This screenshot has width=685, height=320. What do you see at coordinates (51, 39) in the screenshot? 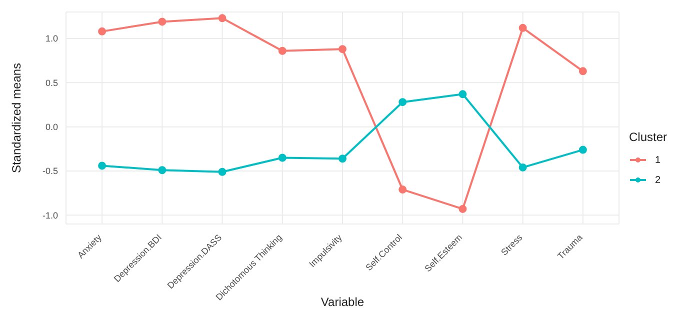
I see `y-tick-label: 1.0` at bounding box center [51, 39].